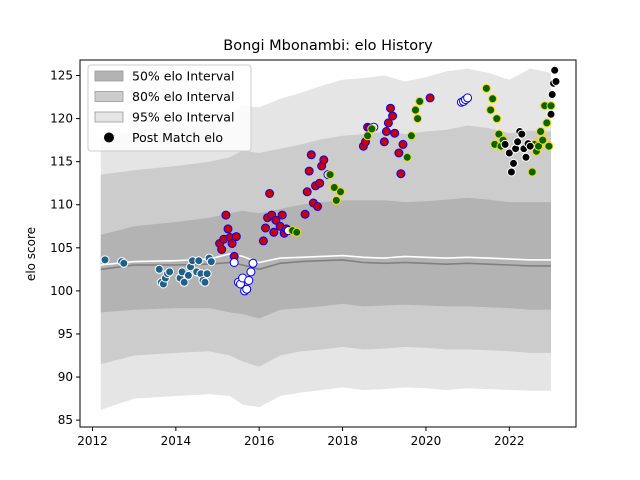  What do you see at coordinates (31, 254) in the screenshot?
I see `y-axis-label: elo score` at bounding box center [31, 254].